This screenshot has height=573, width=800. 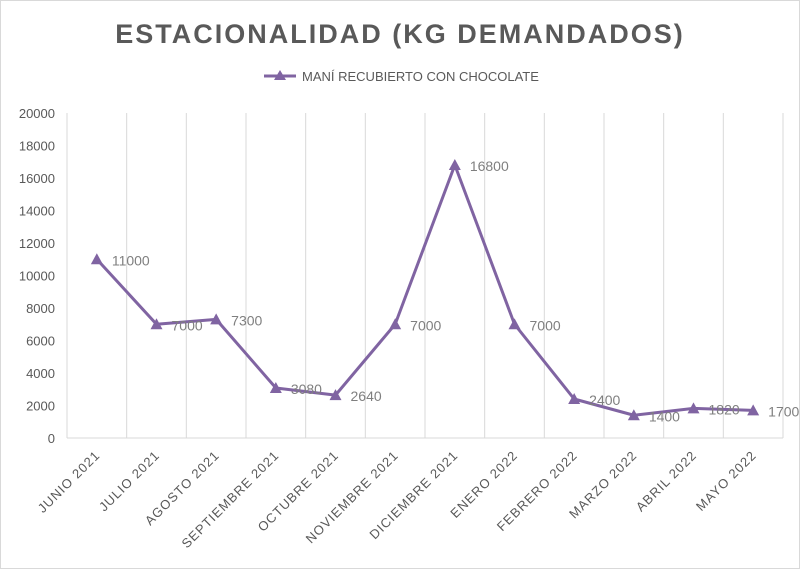 What do you see at coordinates (399, 34) in the screenshot?
I see `chart-title: ESTACIONALIDAD (KG DEMANDADOS)` at bounding box center [399, 34].